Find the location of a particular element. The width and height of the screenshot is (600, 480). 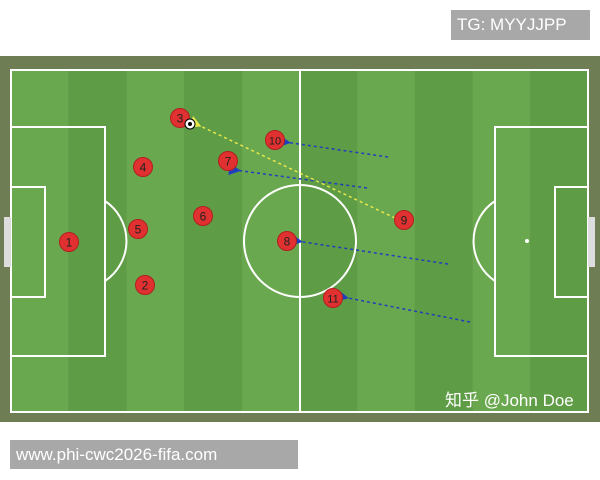

player-8: 8 is located at coordinates (287, 241).